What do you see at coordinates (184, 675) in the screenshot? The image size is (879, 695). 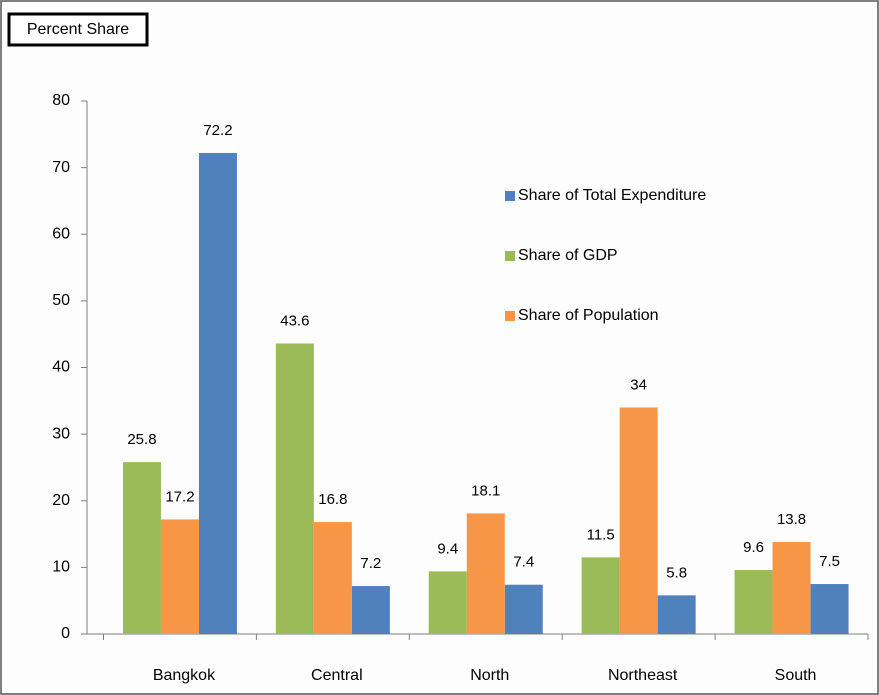 I see `x-tick-label: Bangkok` at bounding box center [184, 675].